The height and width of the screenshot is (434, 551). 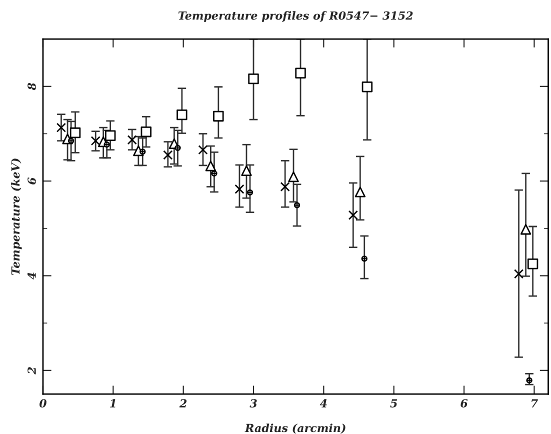 What do you see at coordinates (32, 370) in the screenshot?
I see `y-tick-label: 2` at bounding box center [32, 370].